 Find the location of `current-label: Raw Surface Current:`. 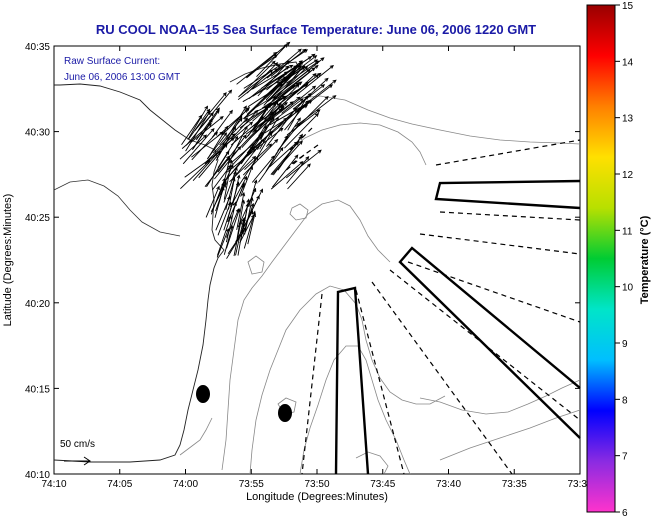

current-label: Raw Surface Current: is located at coordinates (112, 61).